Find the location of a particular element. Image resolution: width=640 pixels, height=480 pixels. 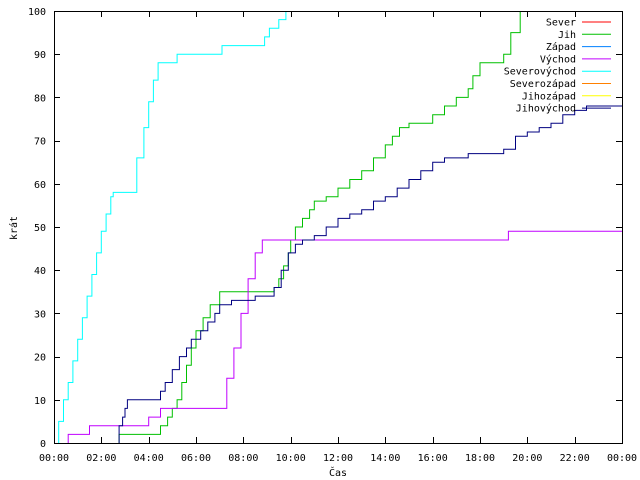

x-axis-title: Čas is located at coordinates (338, 472).